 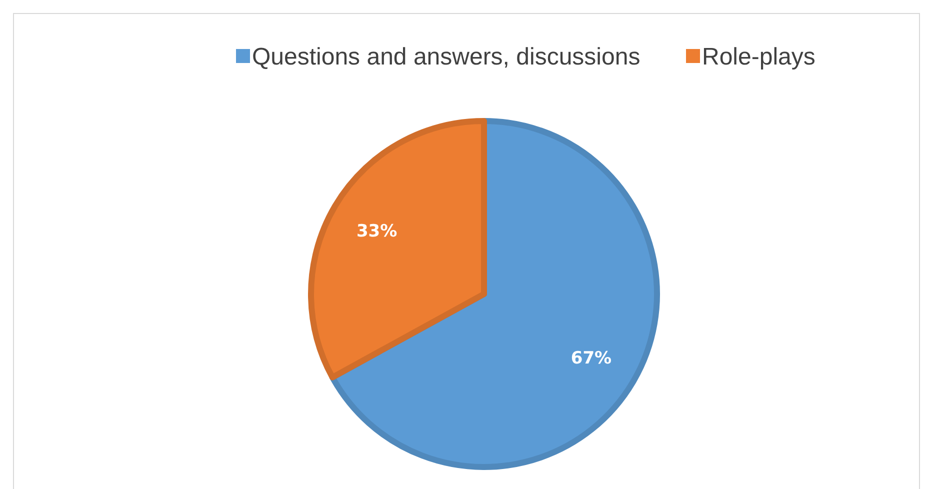 What do you see at coordinates (377, 232) in the screenshot?
I see `data-label: 33%` at bounding box center [377, 232].